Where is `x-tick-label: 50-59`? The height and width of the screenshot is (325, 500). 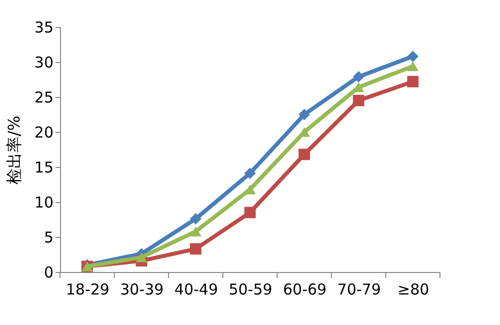
x-tick-label: 50-59 is located at coordinates (250, 289).